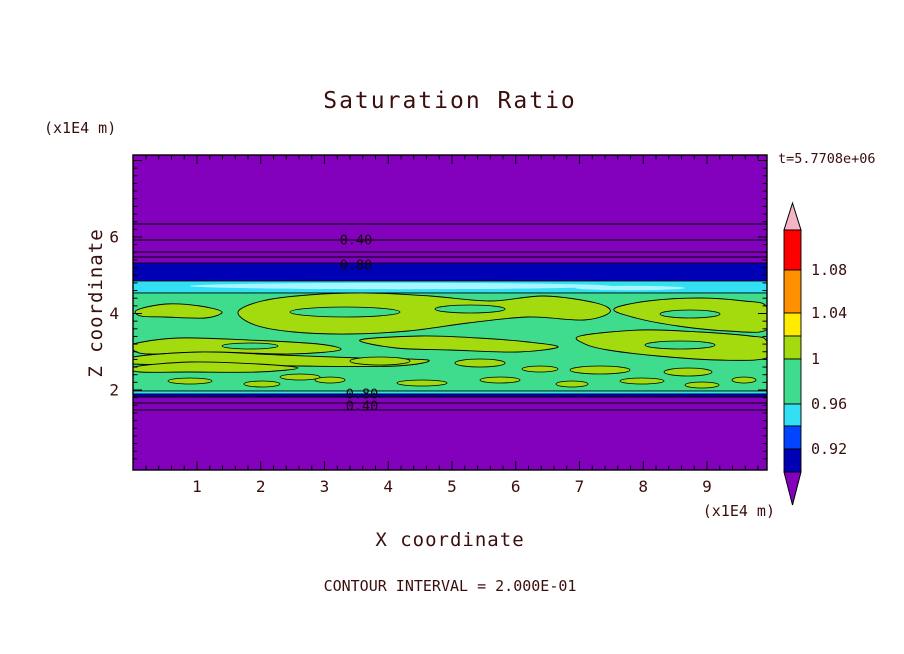 The height and width of the screenshot is (654, 904). I want to click on x-tick-labels: 1 2 3 4 5 6 7 8 9, so click(452, 486).